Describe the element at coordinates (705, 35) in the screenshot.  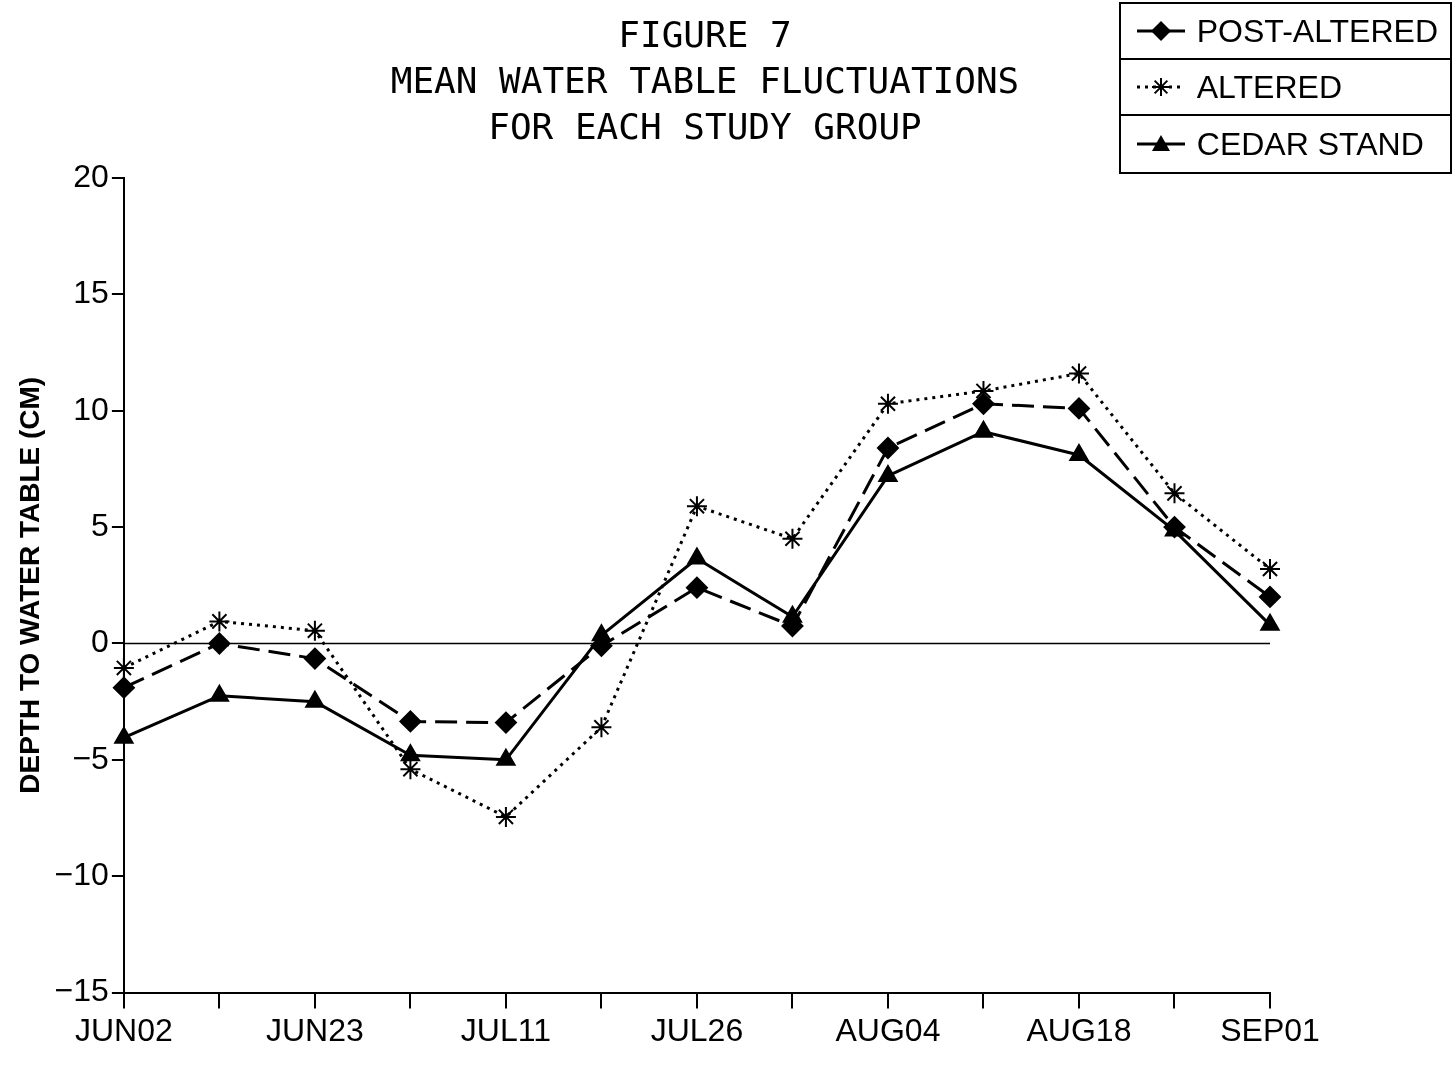
I see `chart-title: FIGURE 7` at that location.